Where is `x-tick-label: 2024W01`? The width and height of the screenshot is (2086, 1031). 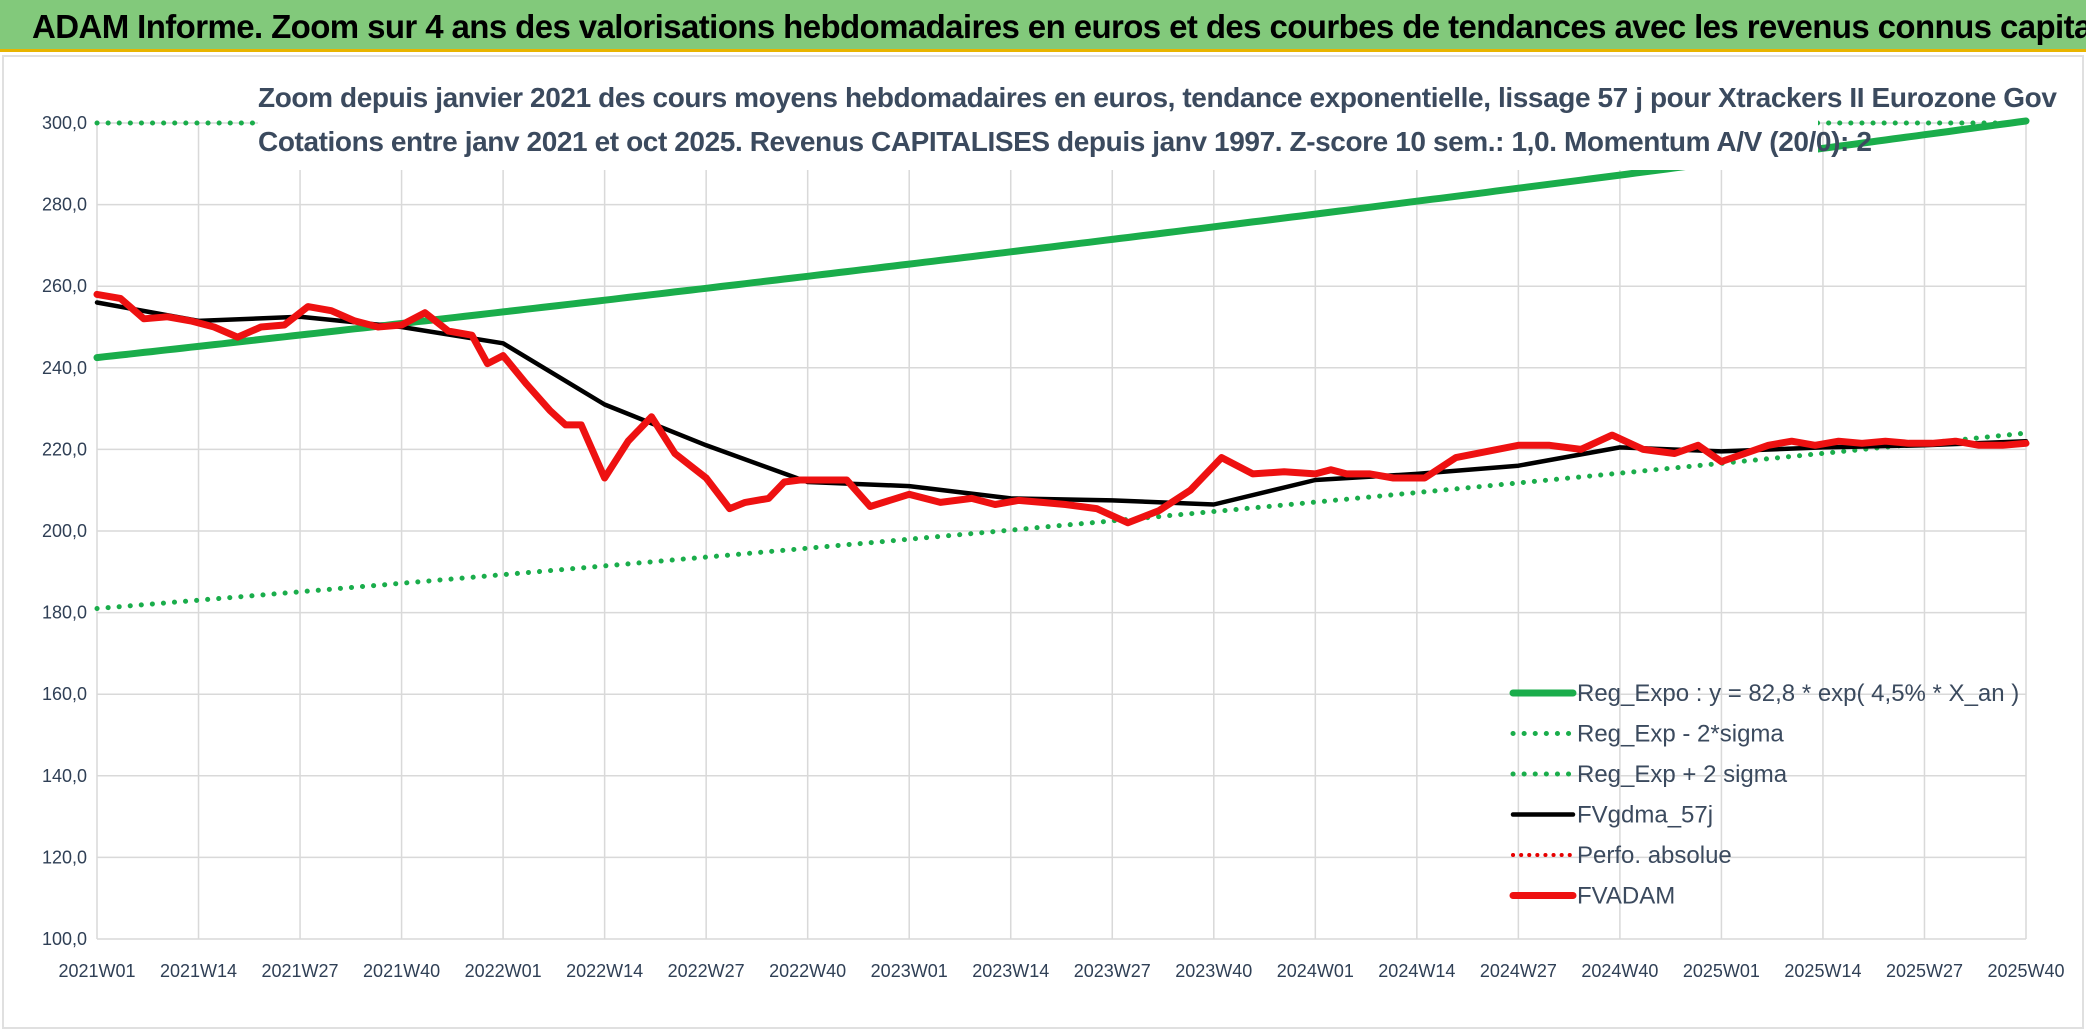
x-tick-label: 2024W01 is located at coordinates (1315, 971).